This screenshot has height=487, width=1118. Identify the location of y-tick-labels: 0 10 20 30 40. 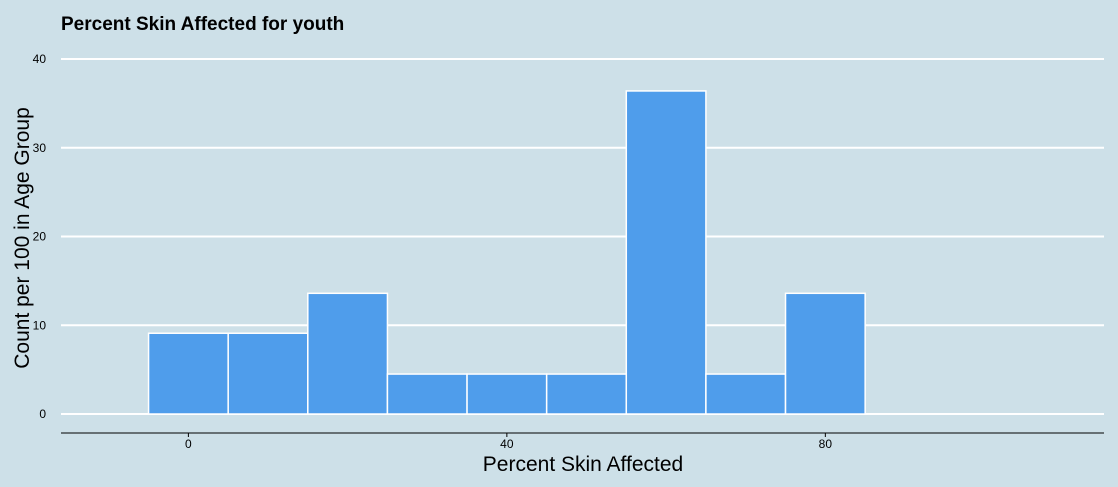
(40, 236).